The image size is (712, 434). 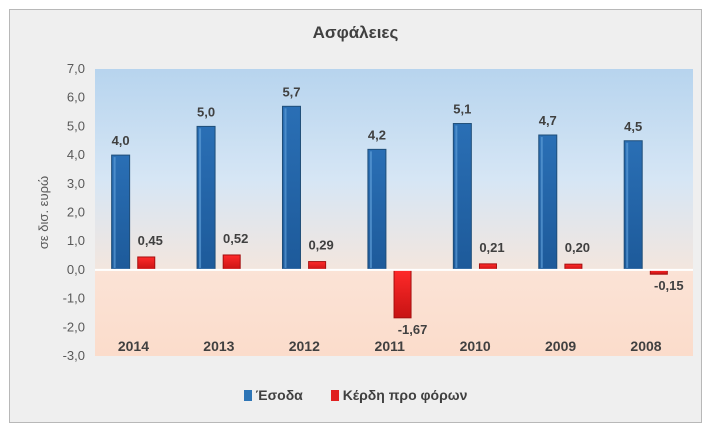 What do you see at coordinates (150, 240) in the screenshot?
I see `data-label-profit-2014: 0,45` at bounding box center [150, 240].